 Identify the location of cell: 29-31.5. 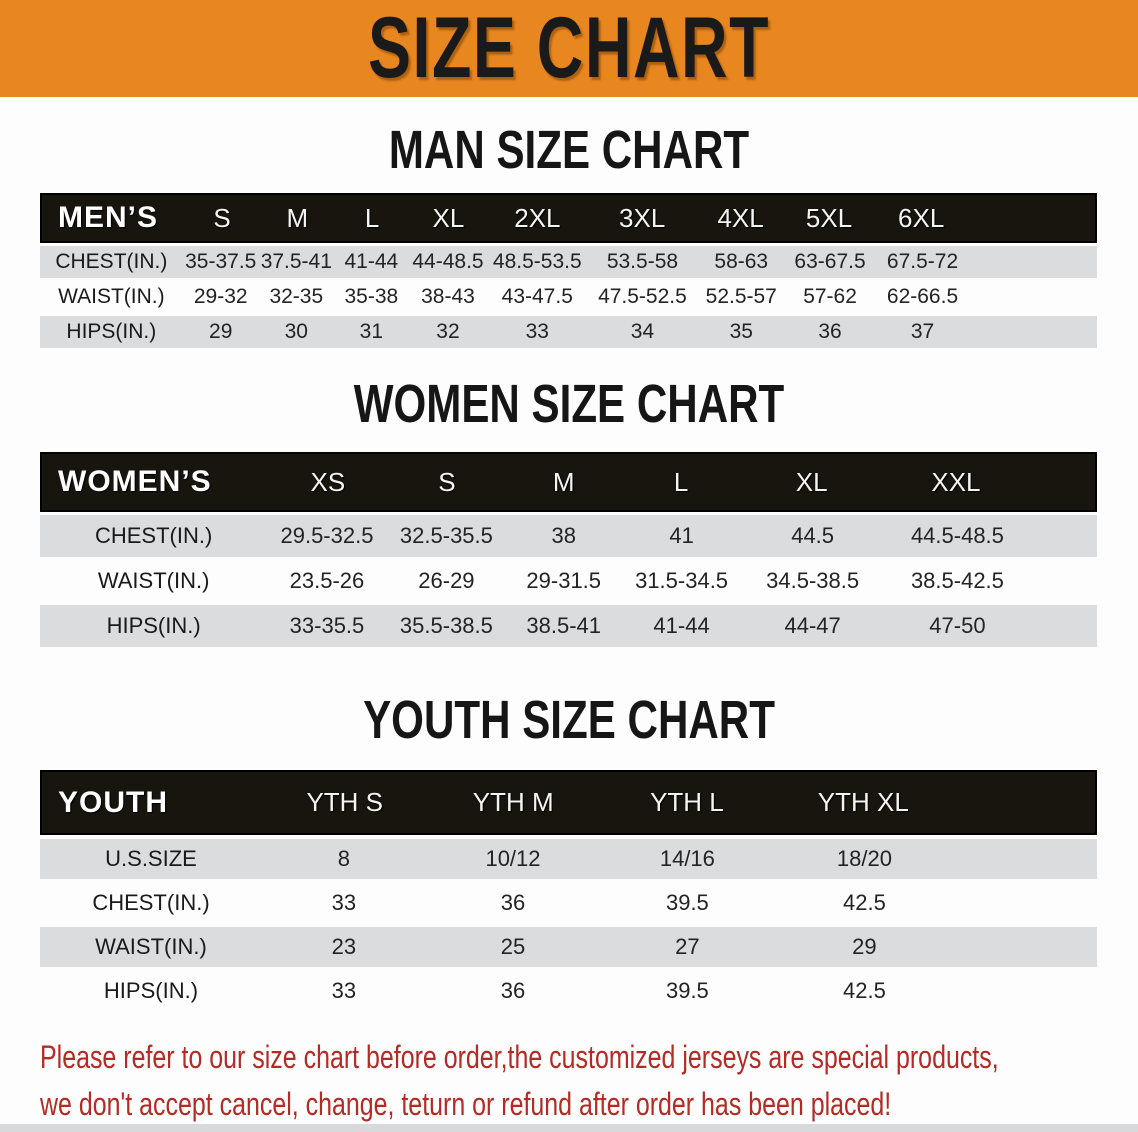
(564, 580).